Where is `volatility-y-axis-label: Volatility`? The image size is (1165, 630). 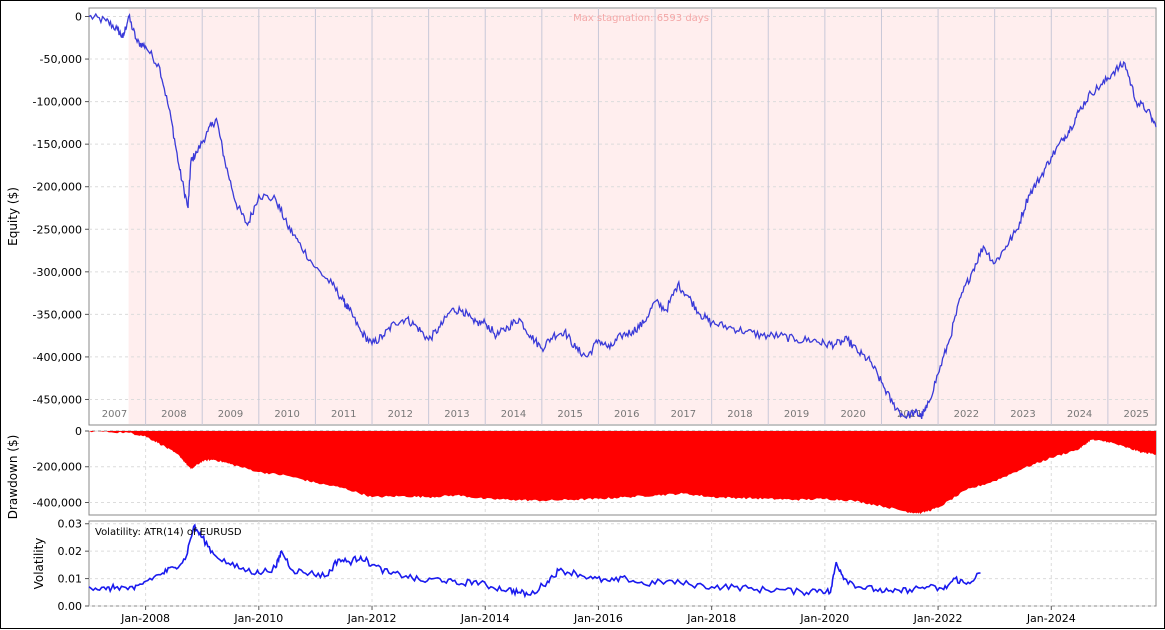 volatility-y-axis-label: Volatility is located at coordinates (39, 564).